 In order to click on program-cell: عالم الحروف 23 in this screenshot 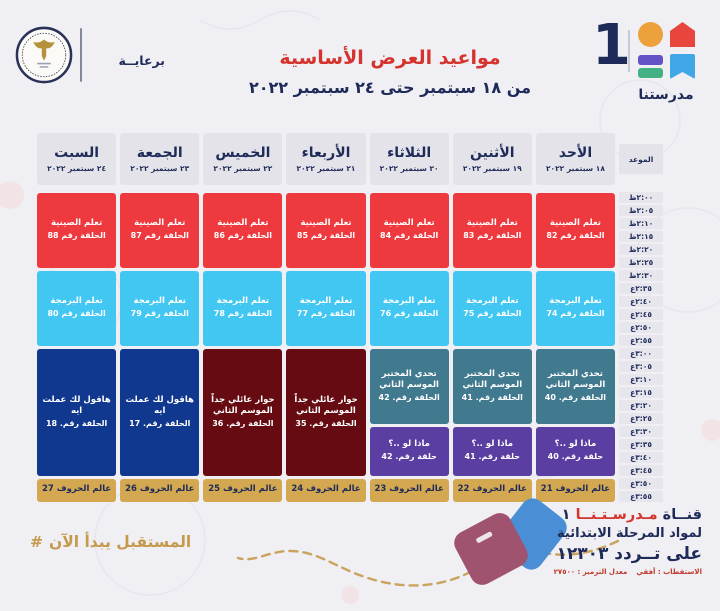, I will do `click(409, 490)`.